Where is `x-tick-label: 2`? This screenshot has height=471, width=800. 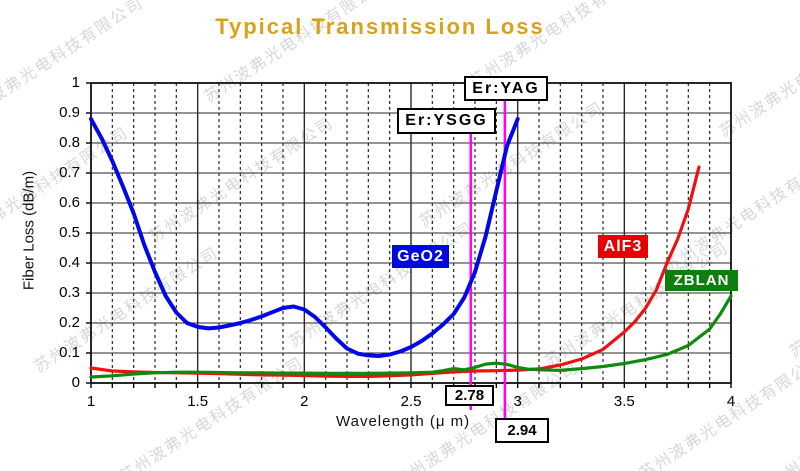 x-tick-label: 2 is located at coordinates (304, 401).